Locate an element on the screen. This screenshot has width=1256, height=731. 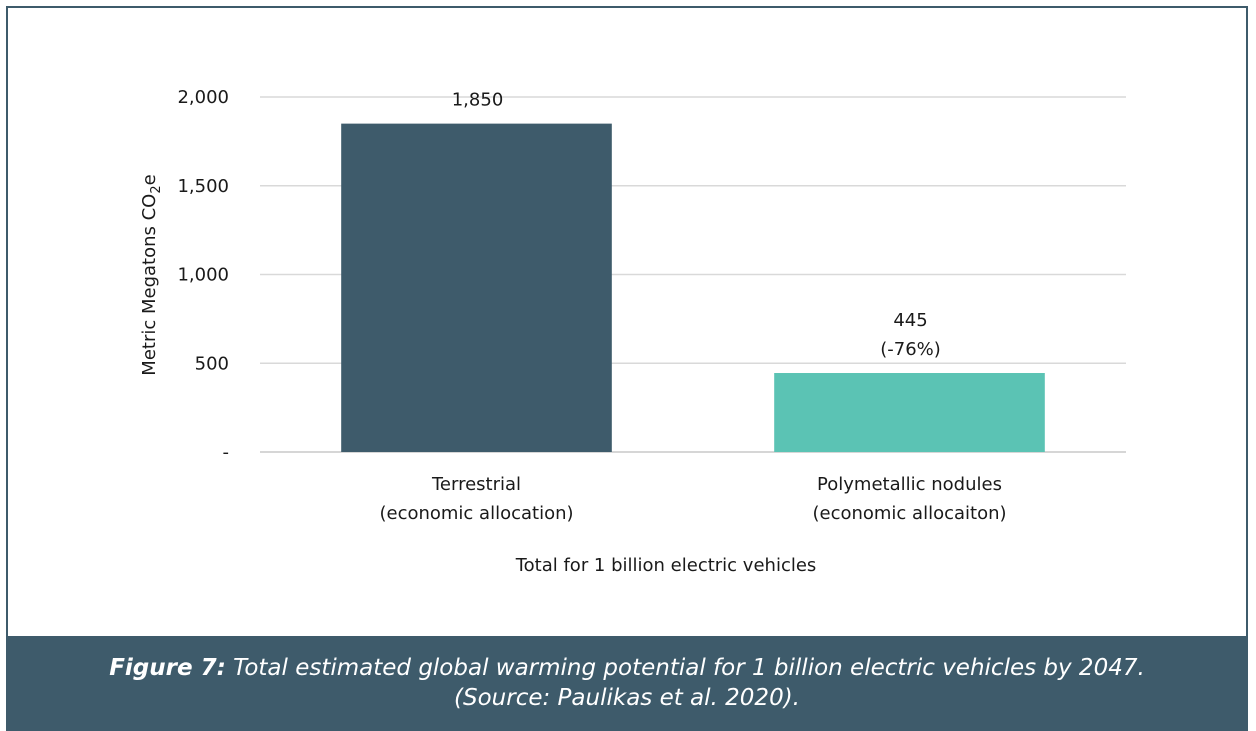
category-label: Polymetallic nodules is located at coordinates (909, 484).